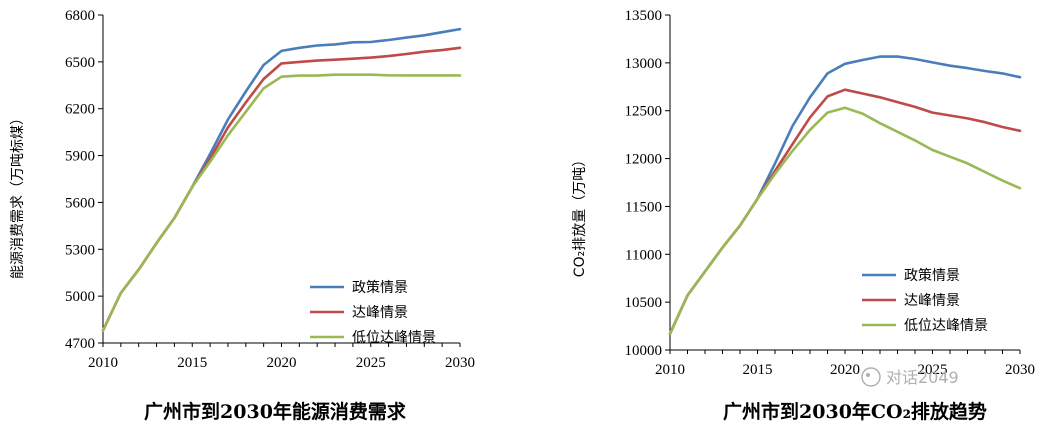 This screenshot has width=1048, height=428. Describe the element at coordinates (644, 351) in the screenshot. I see `y-tick-label: 10000` at that location.